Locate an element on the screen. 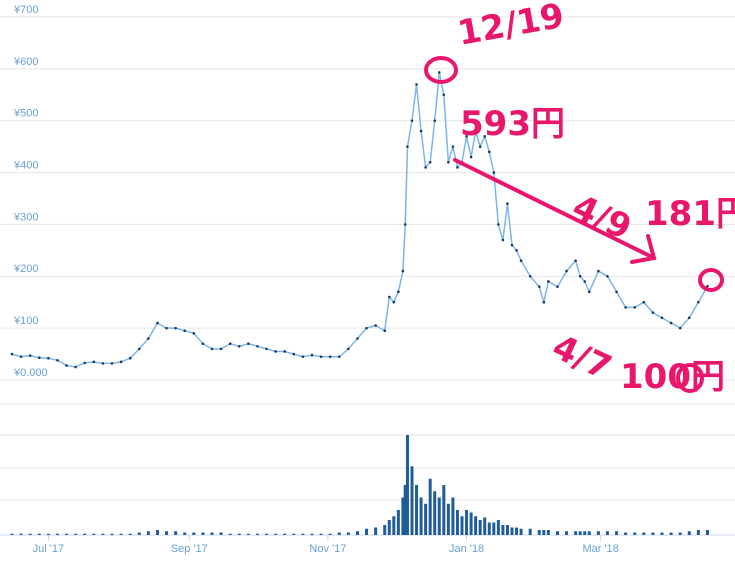 The height and width of the screenshot is (561, 735). y-tick-label: ¥600 is located at coordinates (25, 62).